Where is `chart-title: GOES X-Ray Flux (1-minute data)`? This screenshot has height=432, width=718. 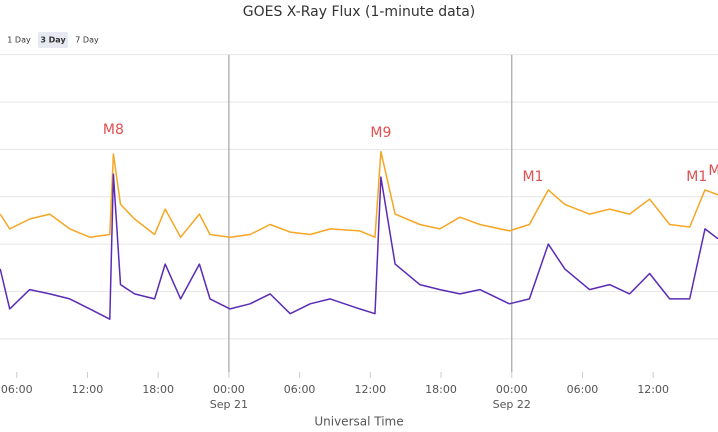
chart-title: GOES X-Ray Flux (1-minute data) is located at coordinates (359, 12).